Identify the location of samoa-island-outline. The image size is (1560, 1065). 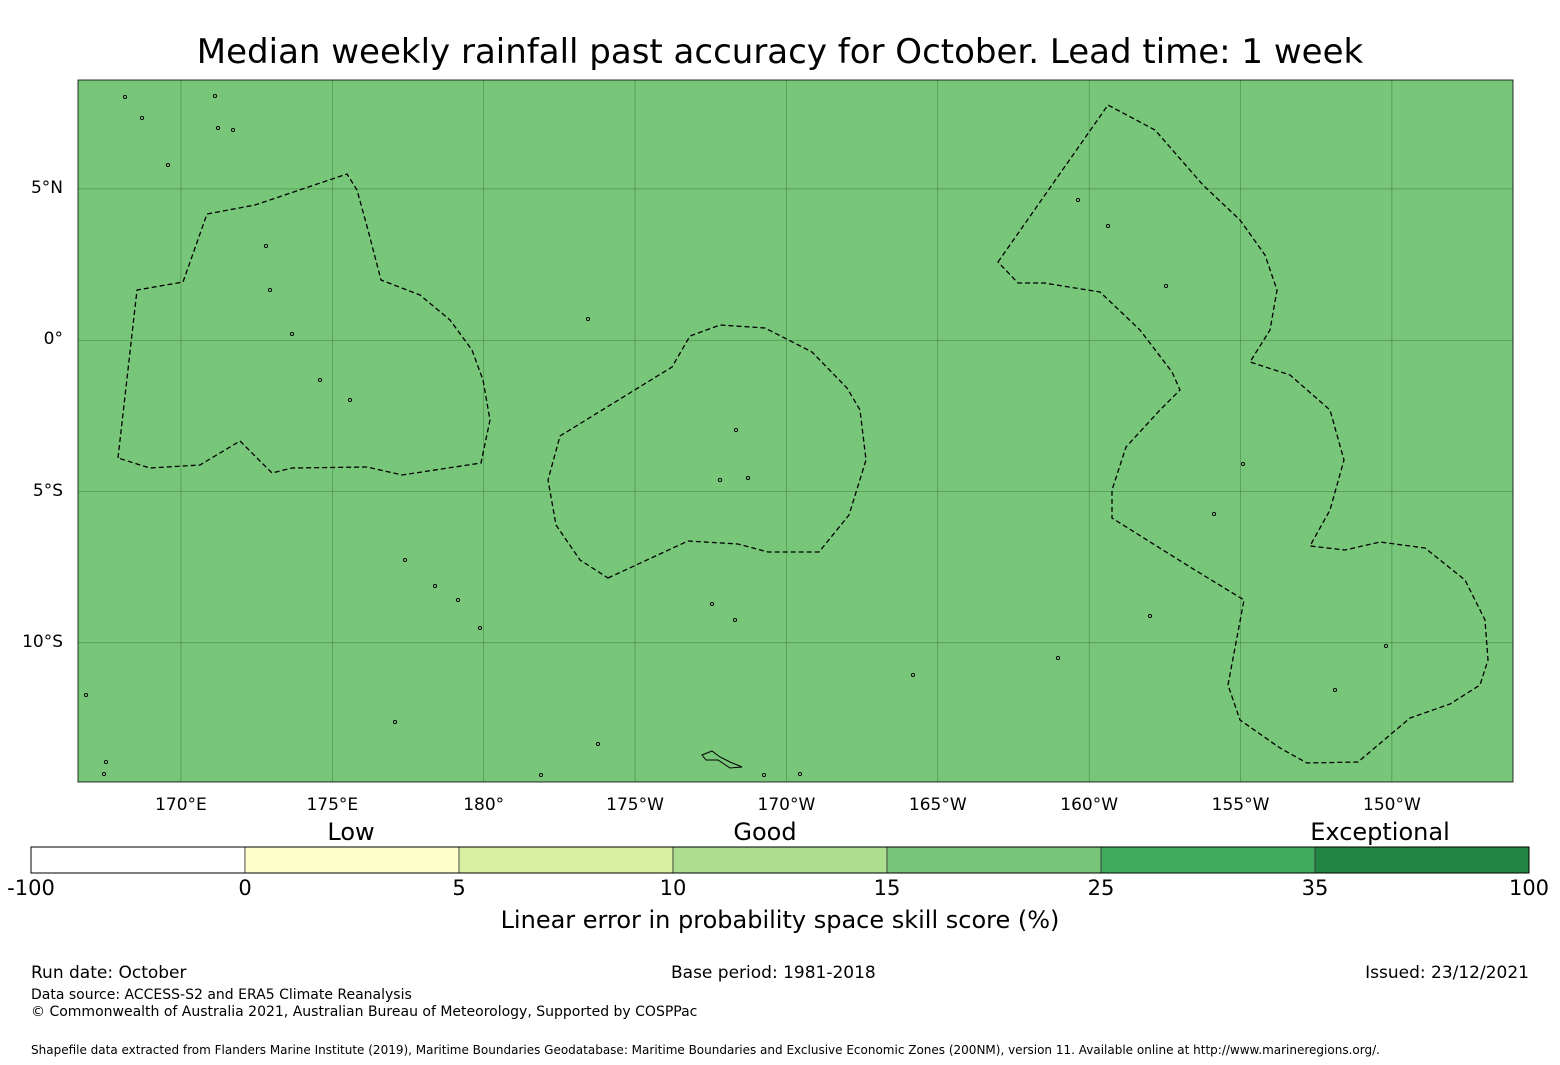
(722, 759).